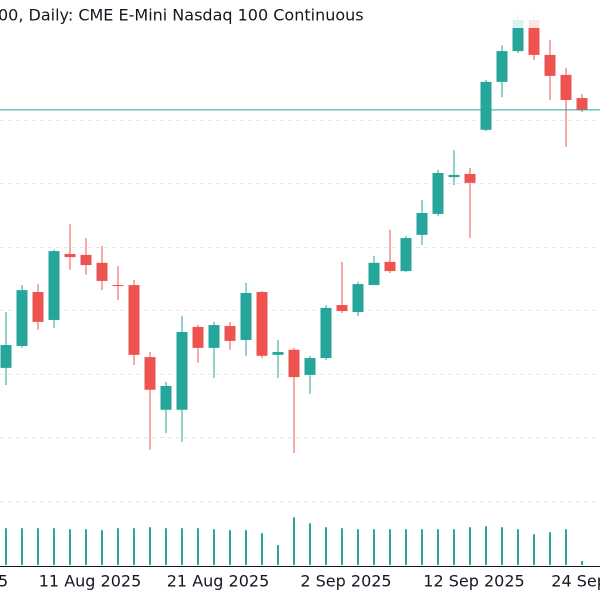 This screenshot has width=600, height=600. Describe the element at coordinates (90, 581) in the screenshot. I see `x-tick-label: 11 Aug 2025` at that location.